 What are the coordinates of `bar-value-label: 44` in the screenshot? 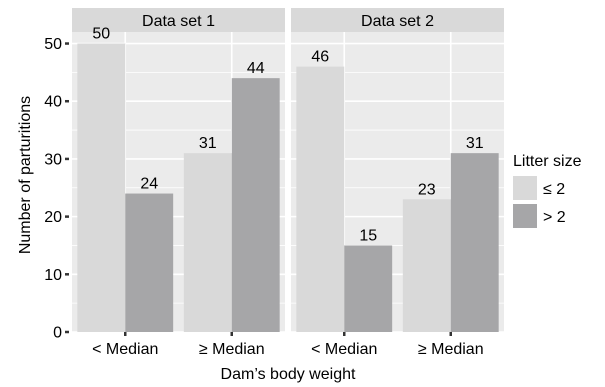 It's located at (256, 68).